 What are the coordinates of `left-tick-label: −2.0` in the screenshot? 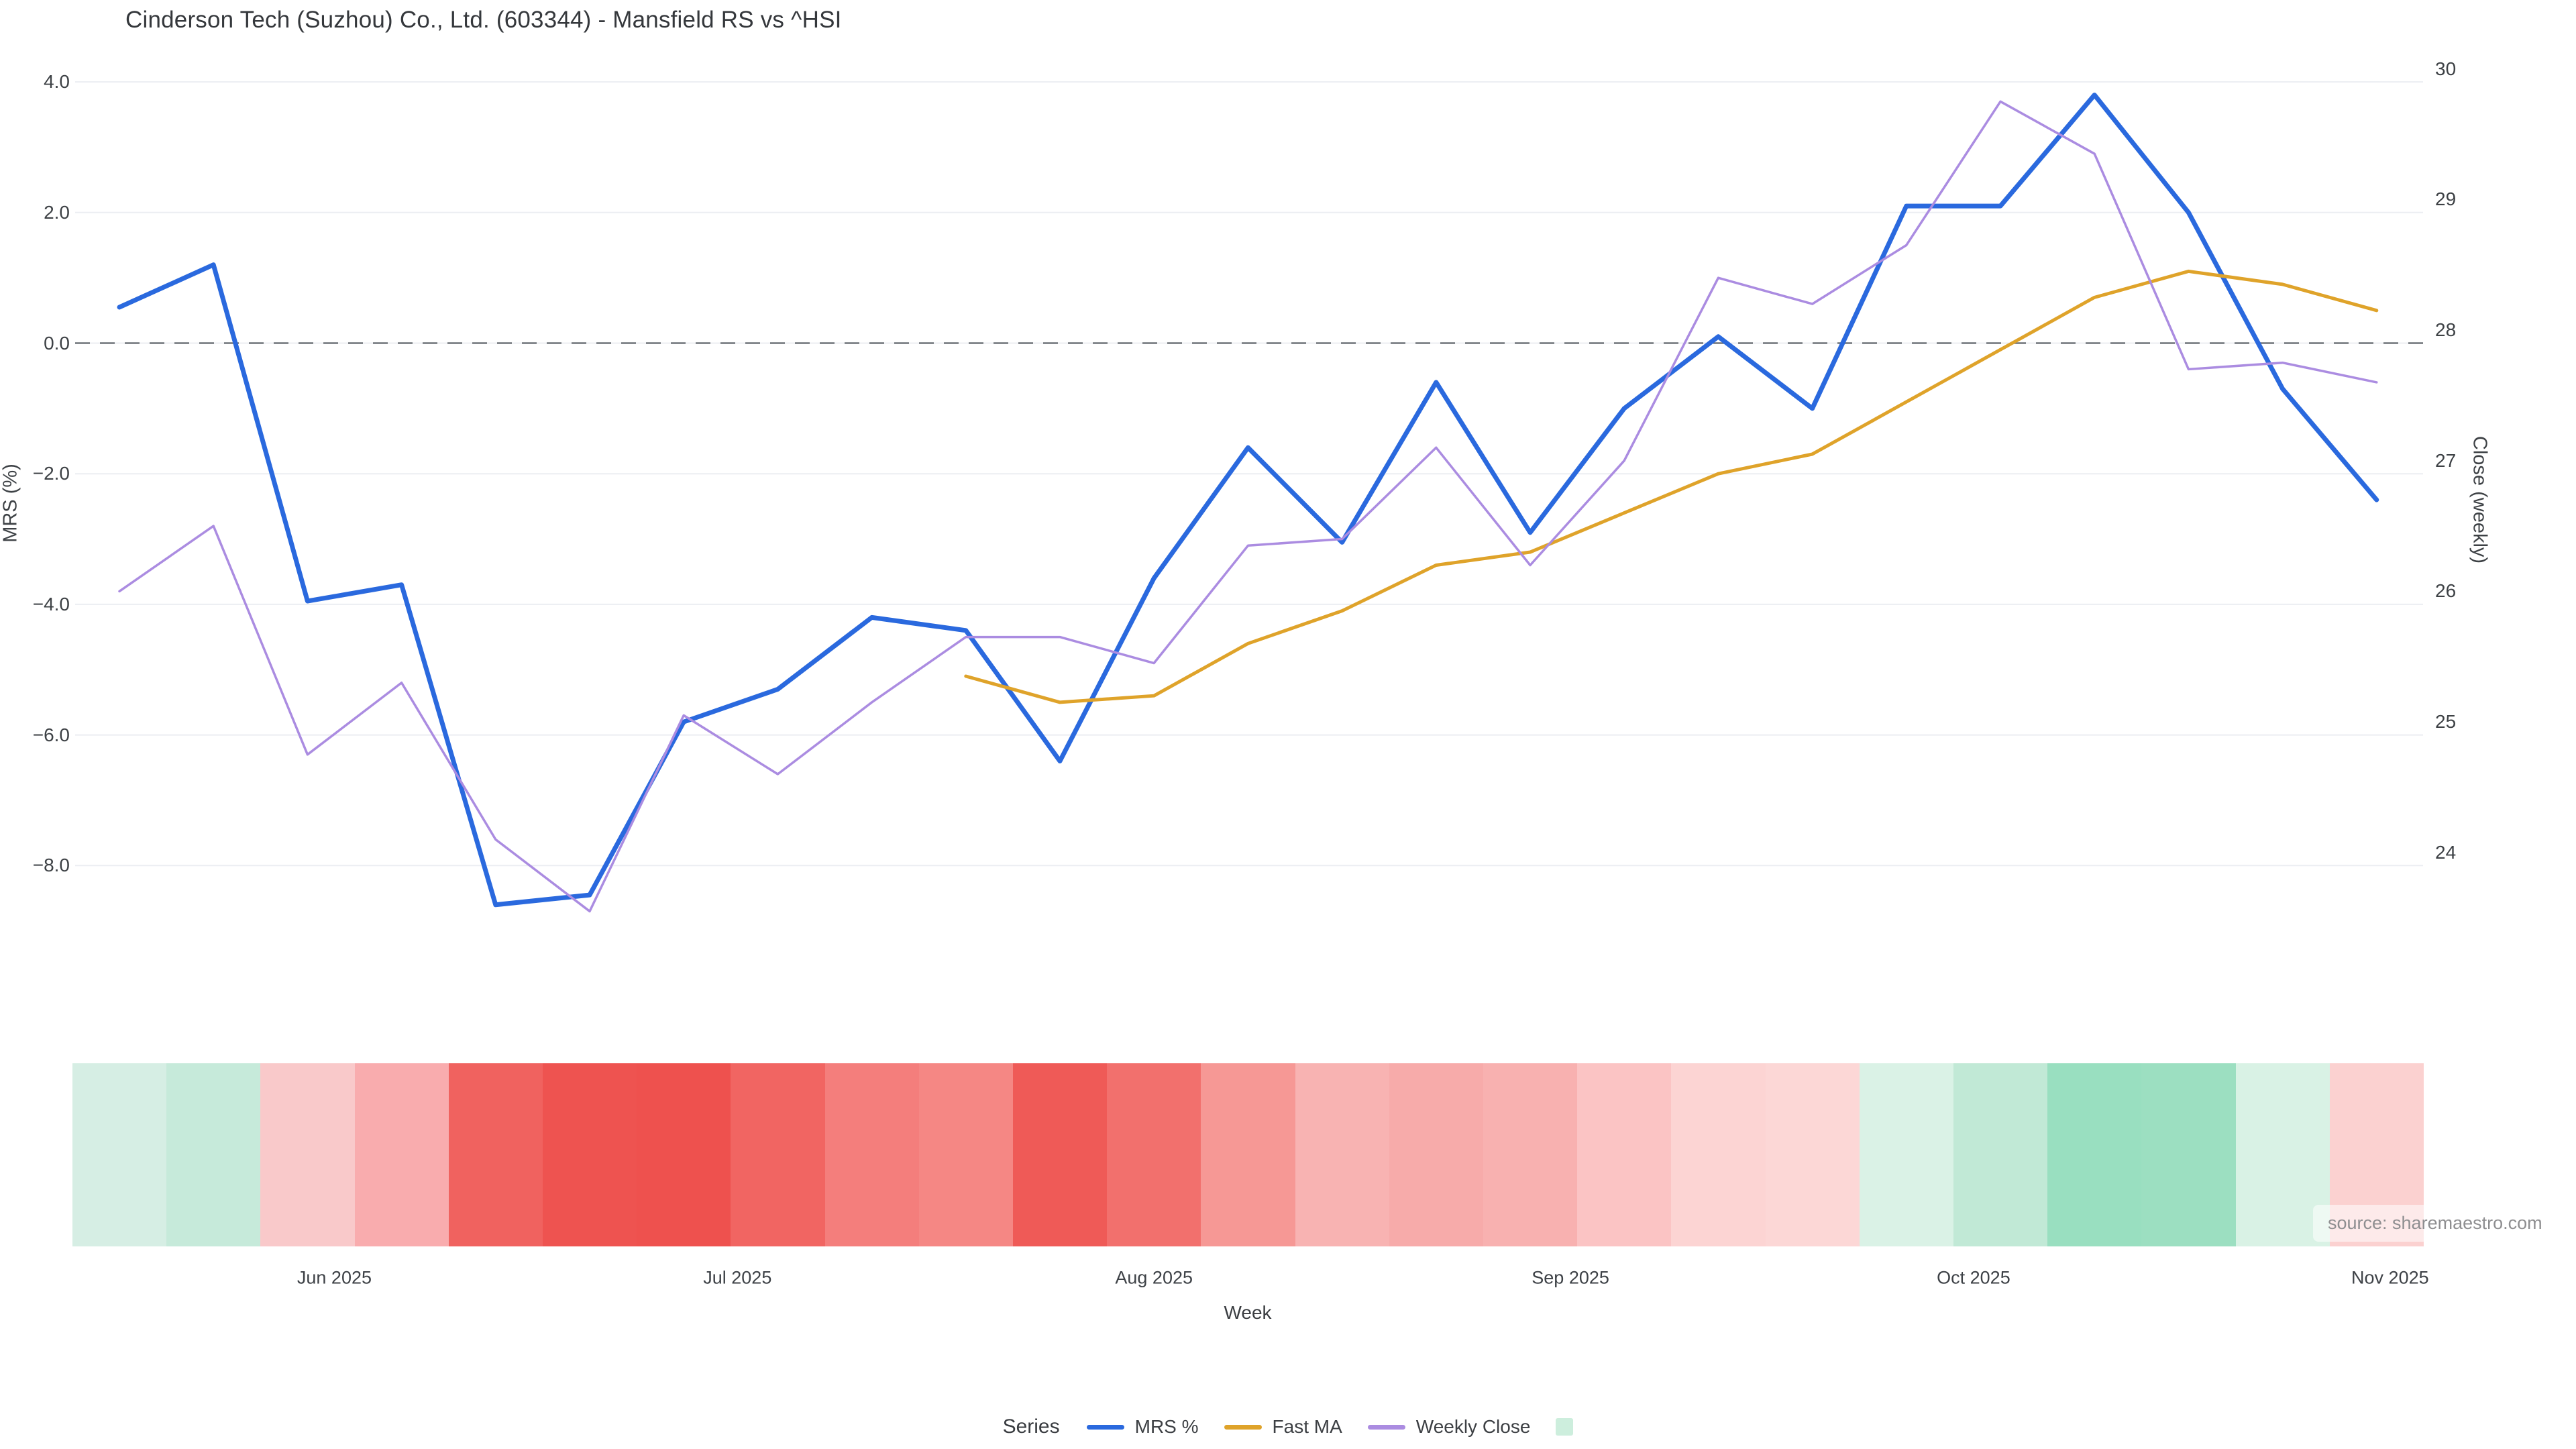 It's located at (51, 473).